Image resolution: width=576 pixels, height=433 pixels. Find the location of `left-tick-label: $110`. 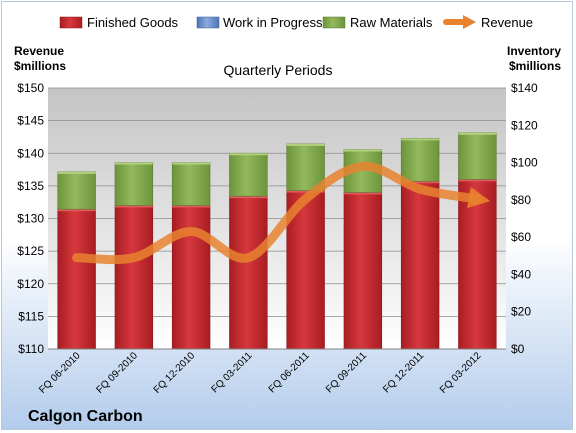

left-tick-label: $110 is located at coordinates (31, 349).